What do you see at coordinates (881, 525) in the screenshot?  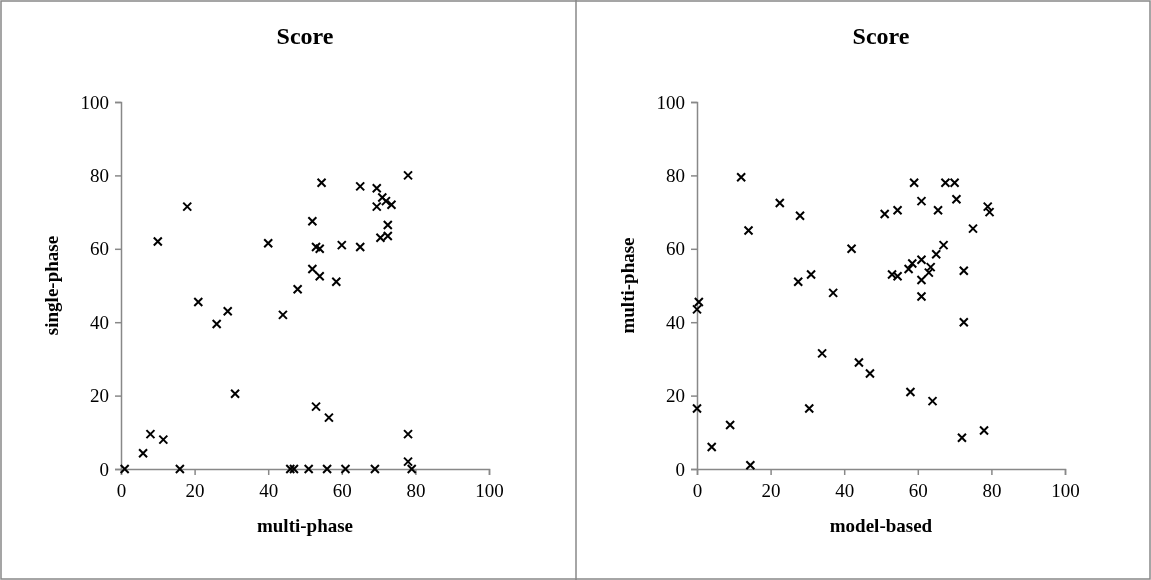 I see `x-axis-title: model-based` at bounding box center [881, 525].